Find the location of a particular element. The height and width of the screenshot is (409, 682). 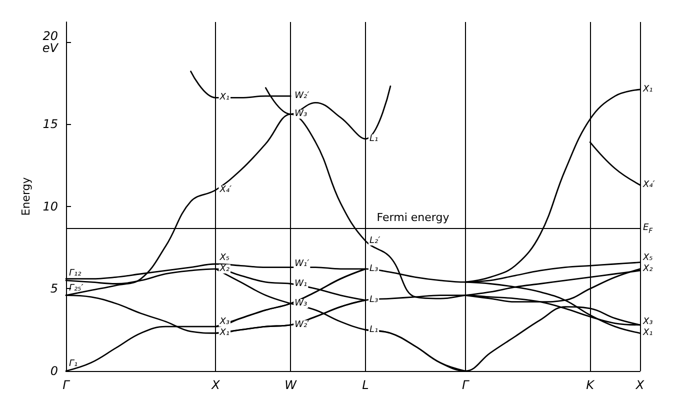

y-tick-label: 5 is located at coordinates (54, 289).